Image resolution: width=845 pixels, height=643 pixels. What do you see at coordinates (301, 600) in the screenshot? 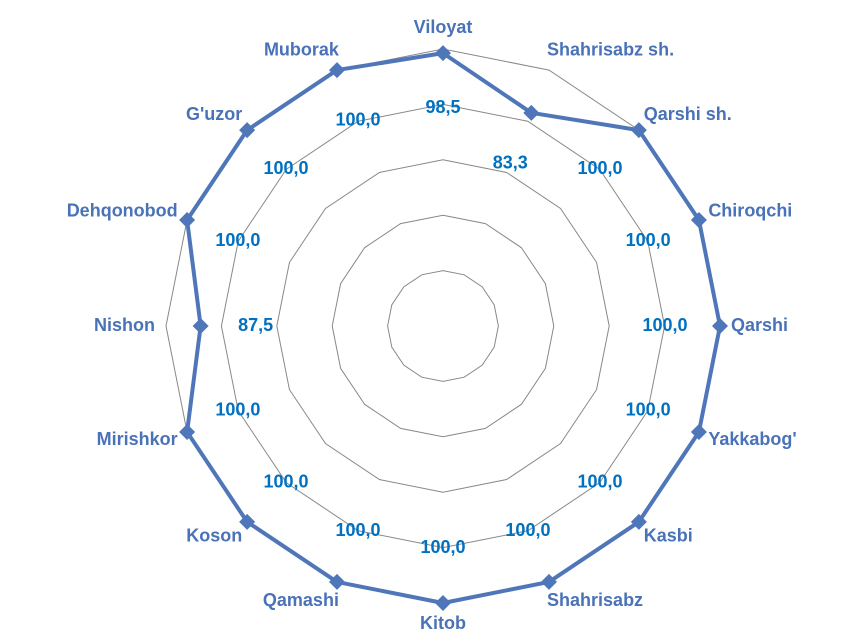
I see `category-label: Qamashi` at bounding box center [301, 600].